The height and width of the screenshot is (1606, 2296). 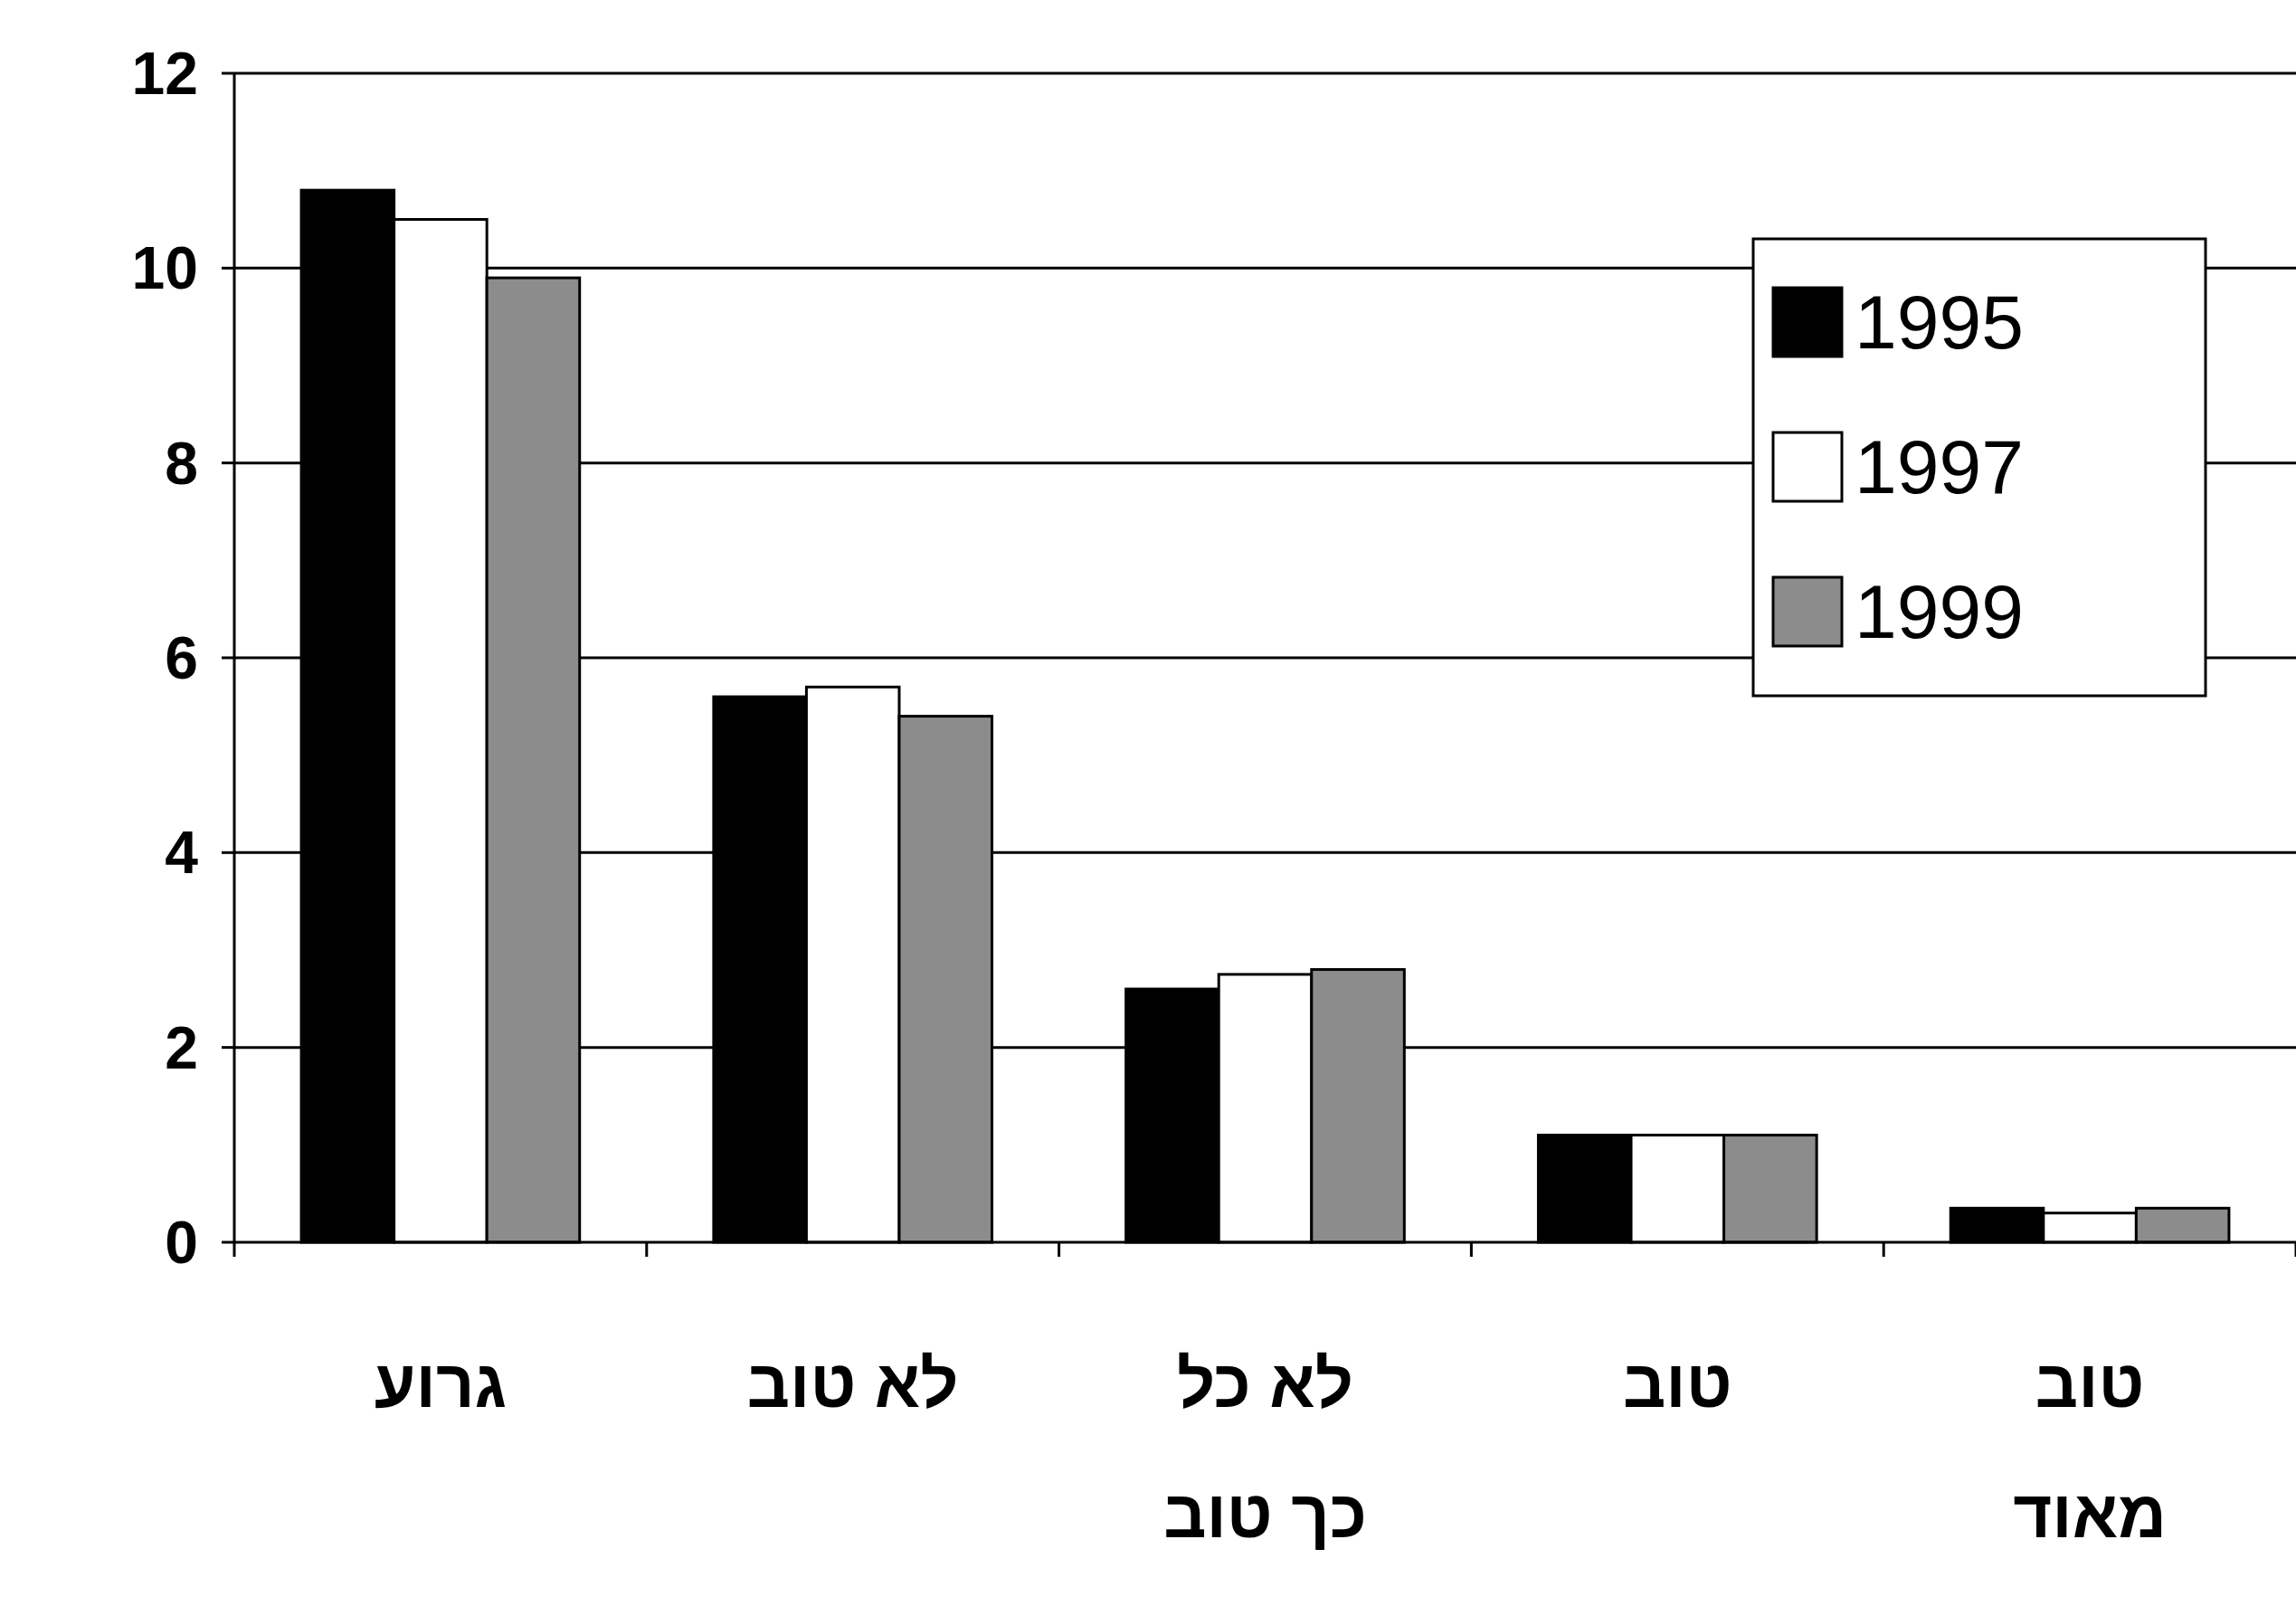 I want to click on x-tick-label: טוב מאוד, so click(x=2090, y=1449).